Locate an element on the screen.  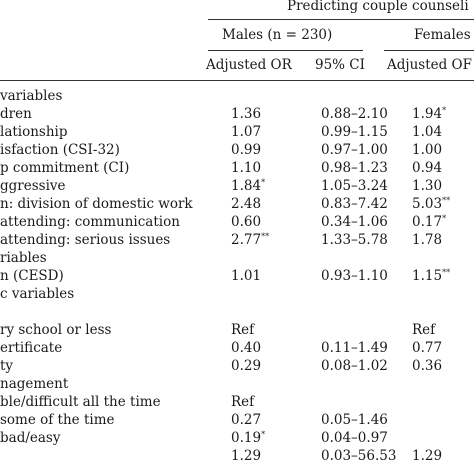
male-95-ci: 0.98–1.23 is located at coordinates (354, 168).